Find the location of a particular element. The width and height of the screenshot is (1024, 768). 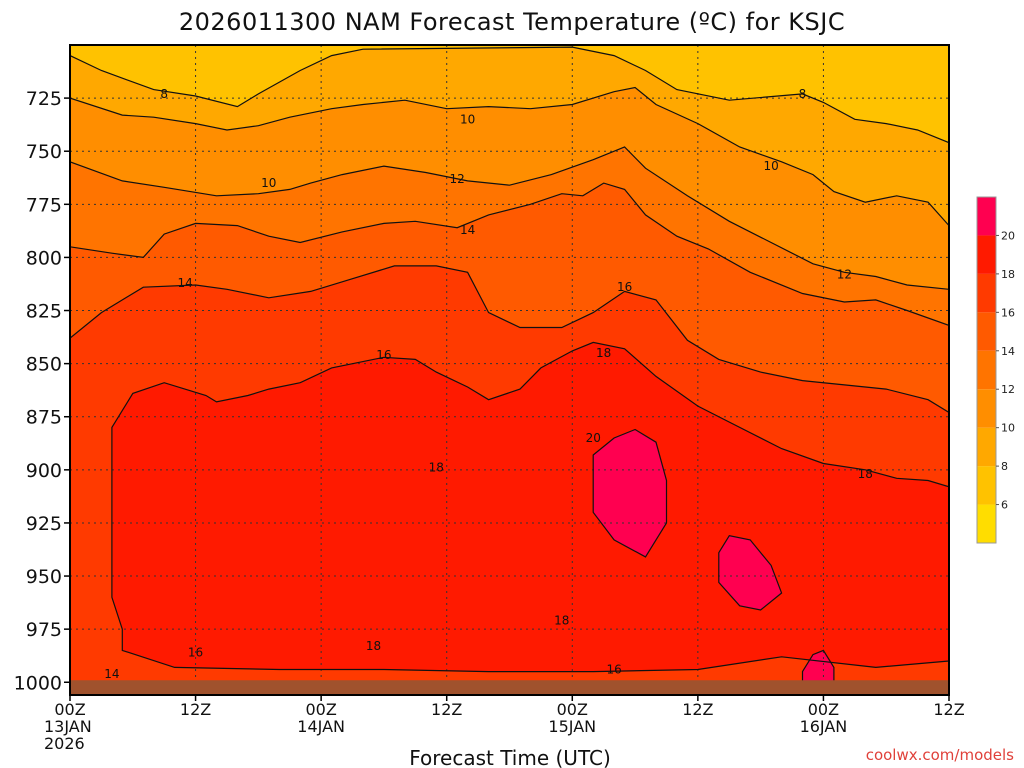

credit-text: coolwx.com/models is located at coordinates (940, 755).